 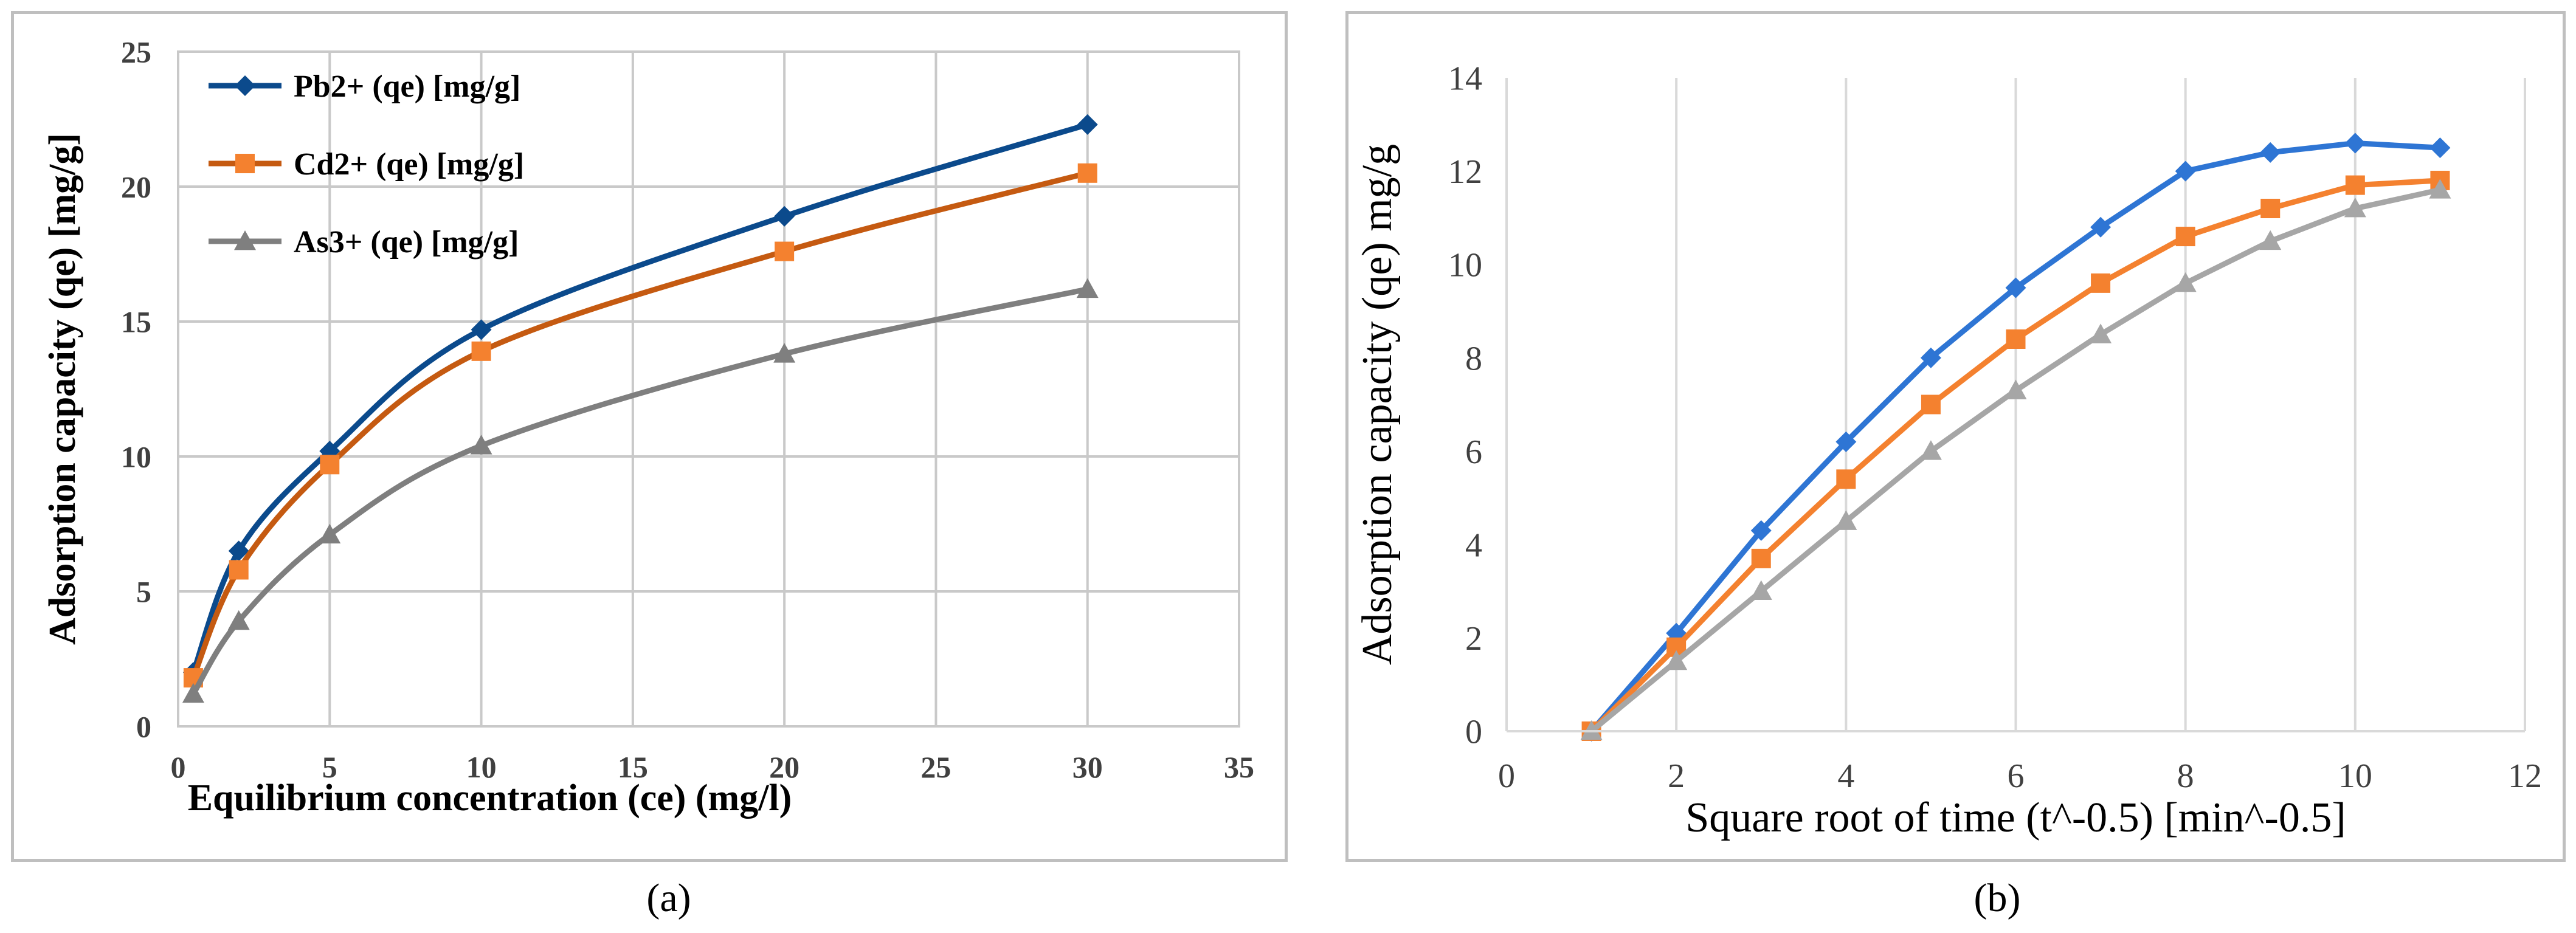 What do you see at coordinates (1473, 732) in the screenshot?
I see `y-tick-label-1-0: 0` at bounding box center [1473, 732].